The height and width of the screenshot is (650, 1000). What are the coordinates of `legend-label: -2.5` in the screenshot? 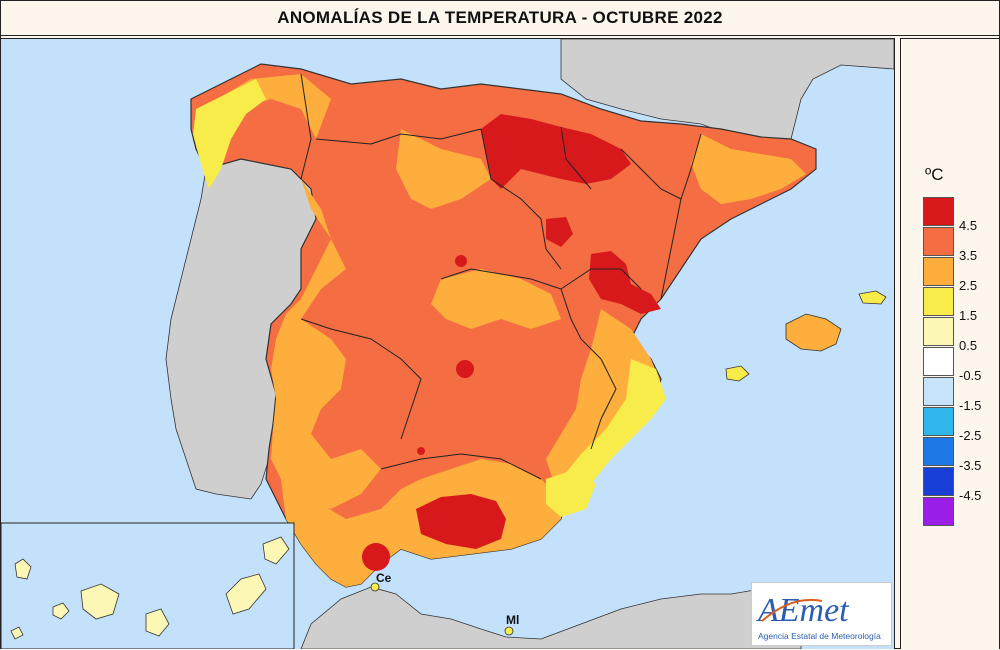 It's located at (970, 435).